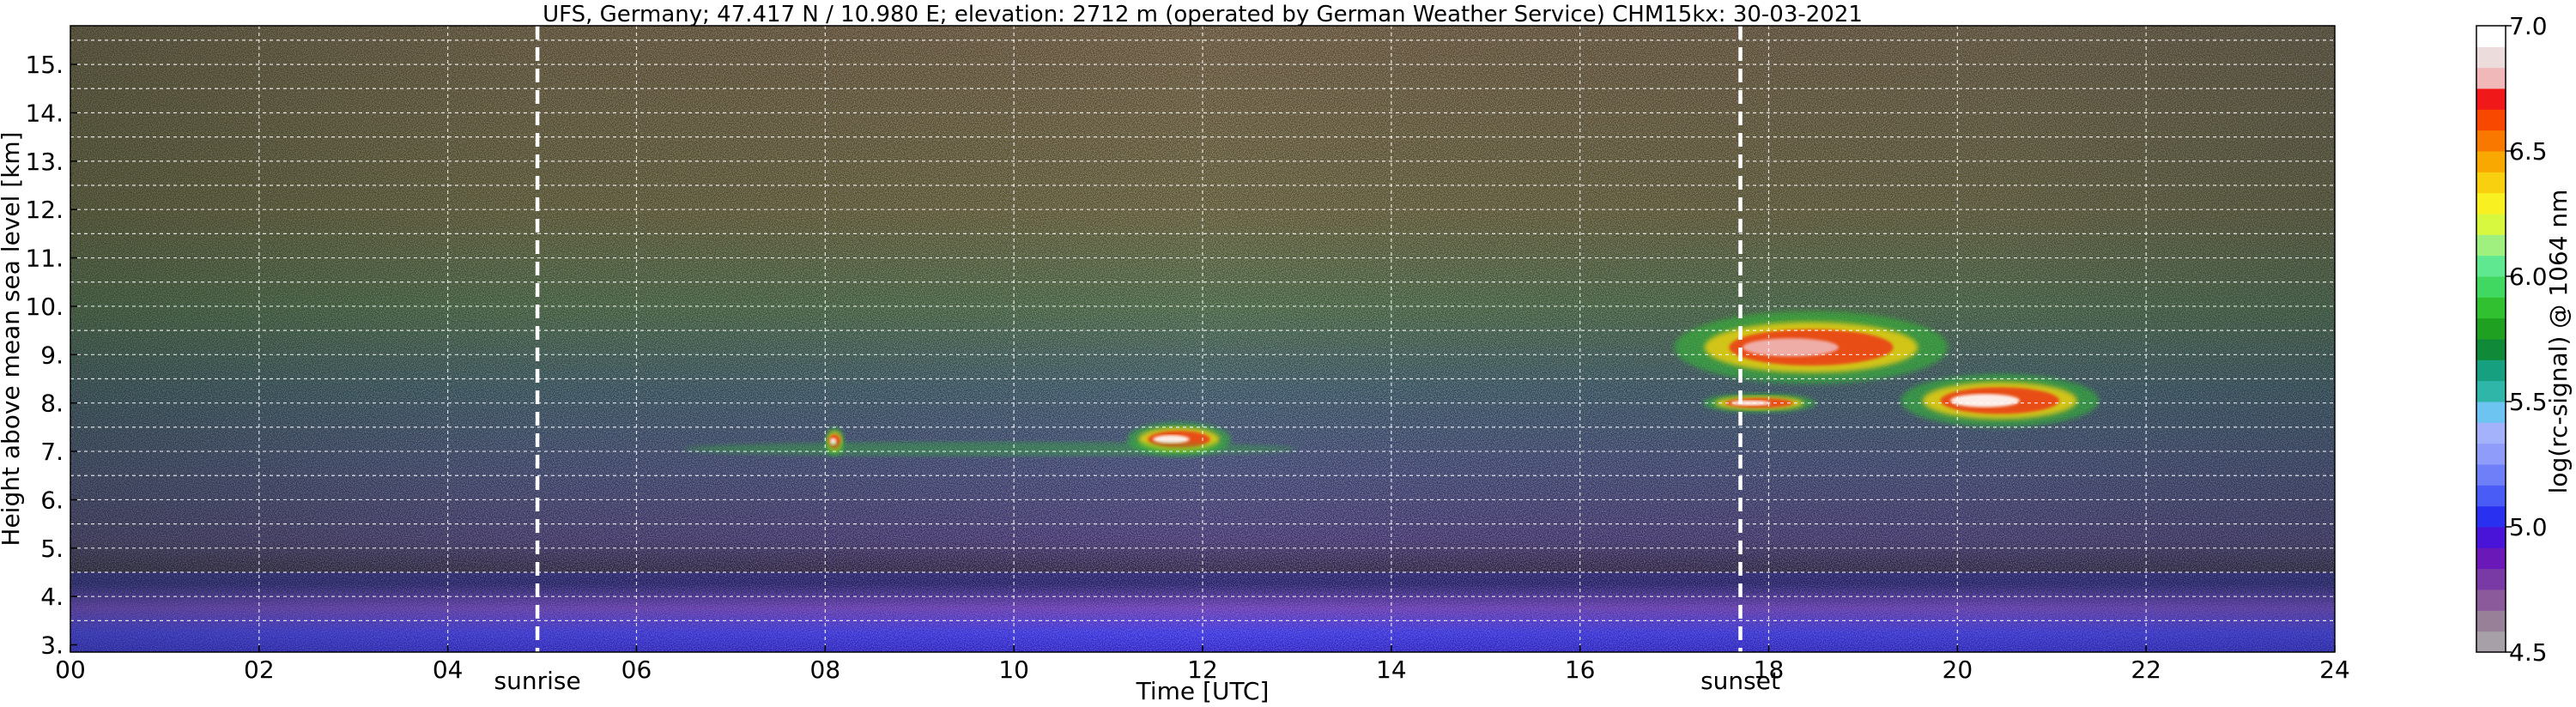 The width and height of the screenshot is (2576, 707). Describe the element at coordinates (44, 210) in the screenshot. I see `y-tick-label: 12.` at that location.